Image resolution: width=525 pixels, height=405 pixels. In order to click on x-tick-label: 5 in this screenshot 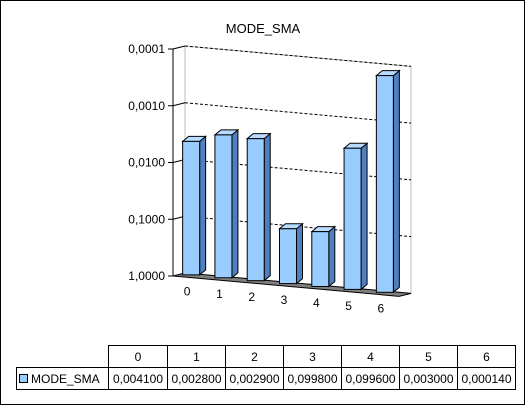, I will do `click(348, 306)`.